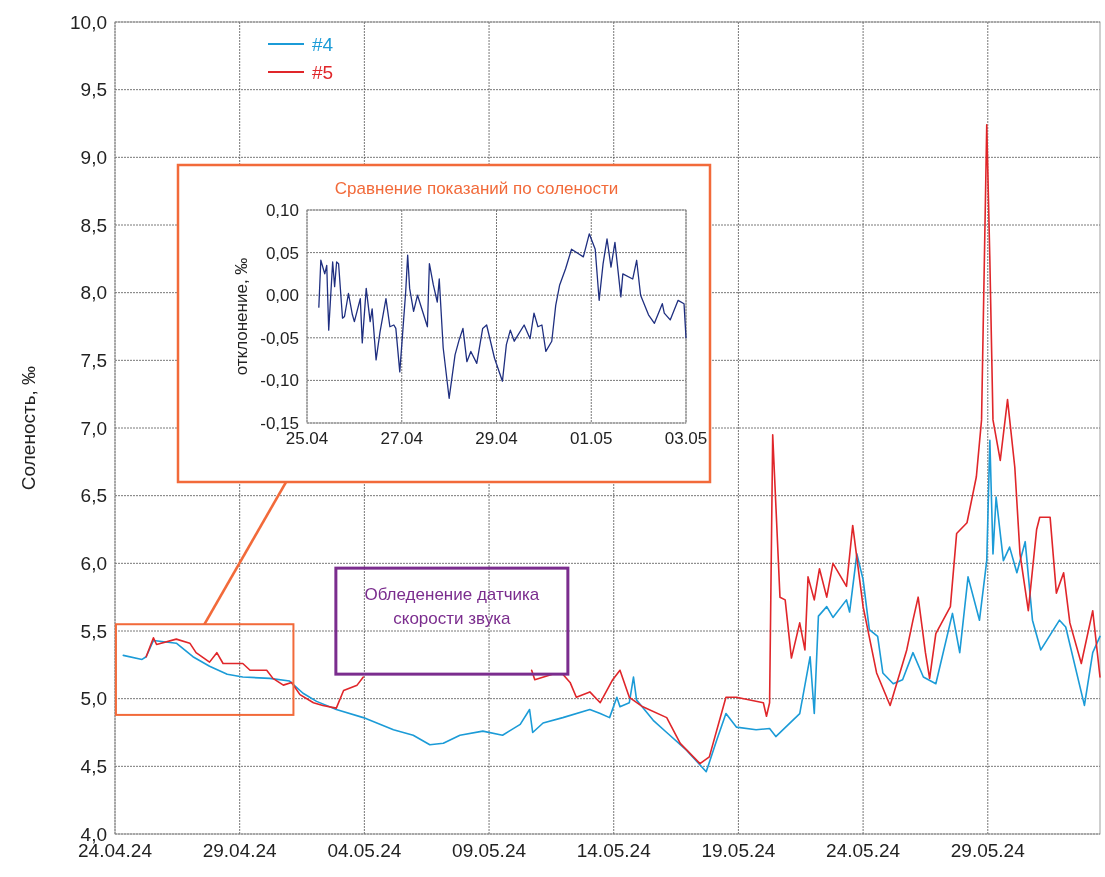 This screenshot has width=1105, height=877. Describe the element at coordinates (93, 496) in the screenshot. I see `y-tick-label: 6,5` at that location.